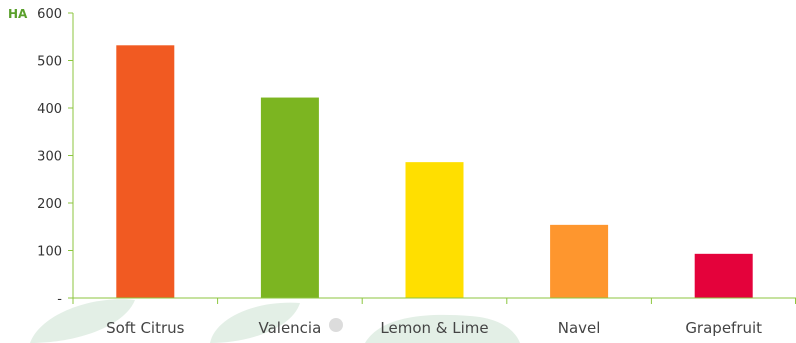 Image resolution: width=796 pixels, height=343 pixels. I want to click on y-axis-unit-label: HA, so click(18, 14).